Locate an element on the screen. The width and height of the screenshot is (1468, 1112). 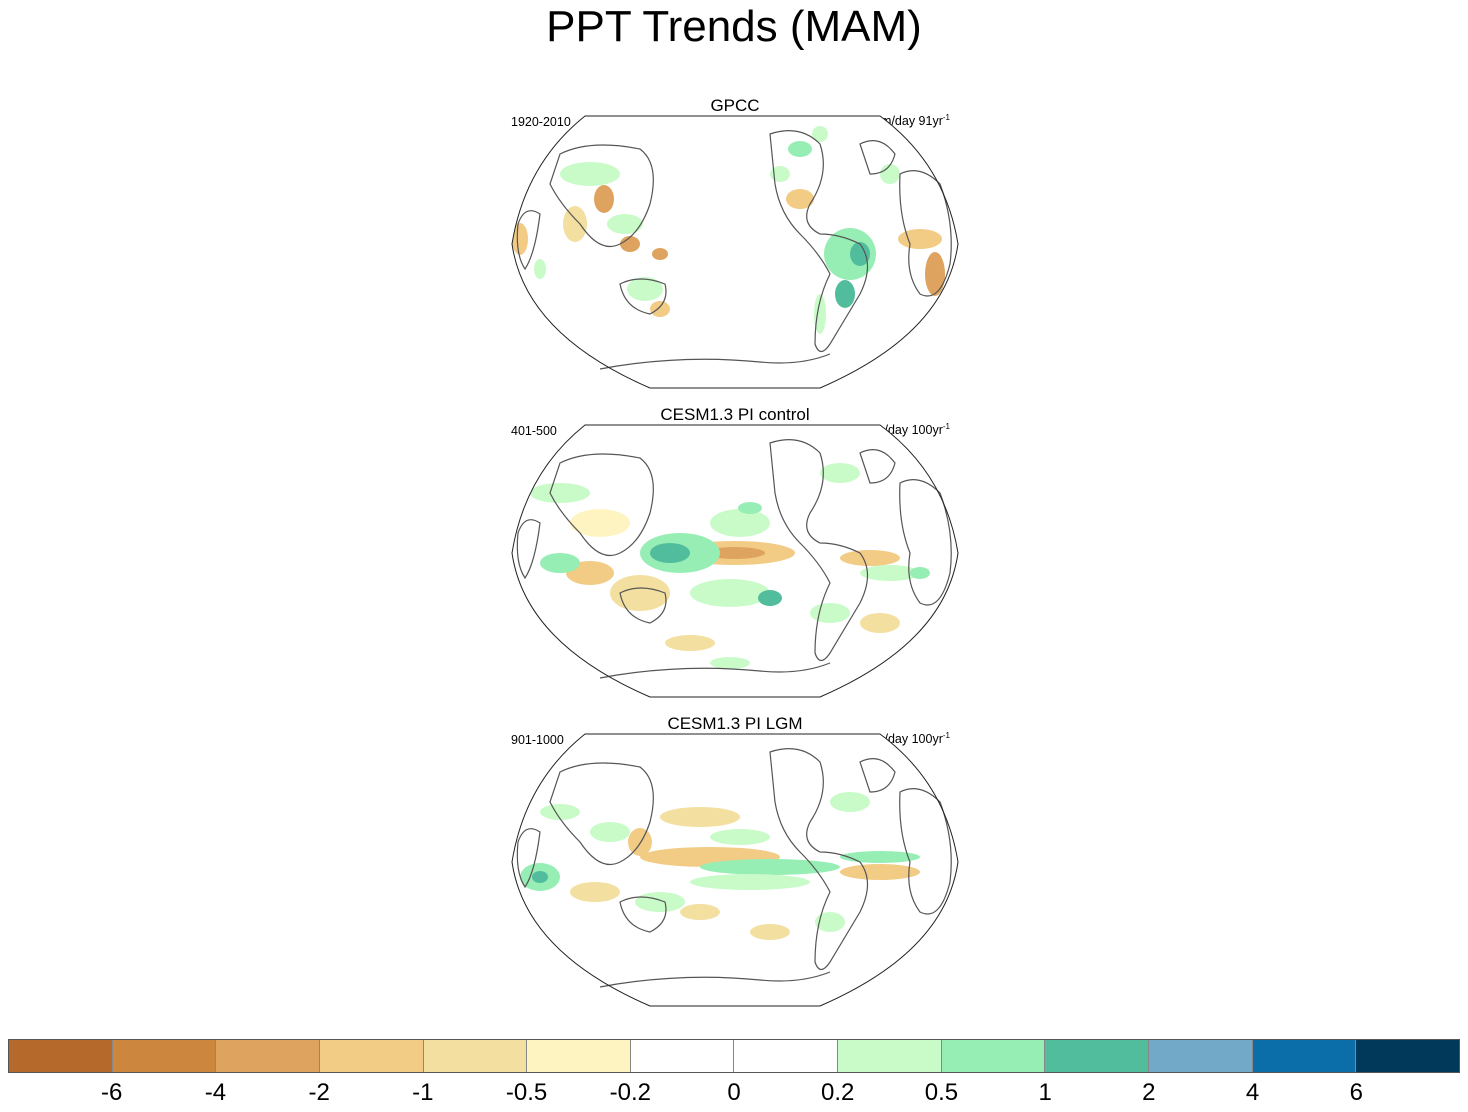
colorbar is located at coordinates (734, 1056).